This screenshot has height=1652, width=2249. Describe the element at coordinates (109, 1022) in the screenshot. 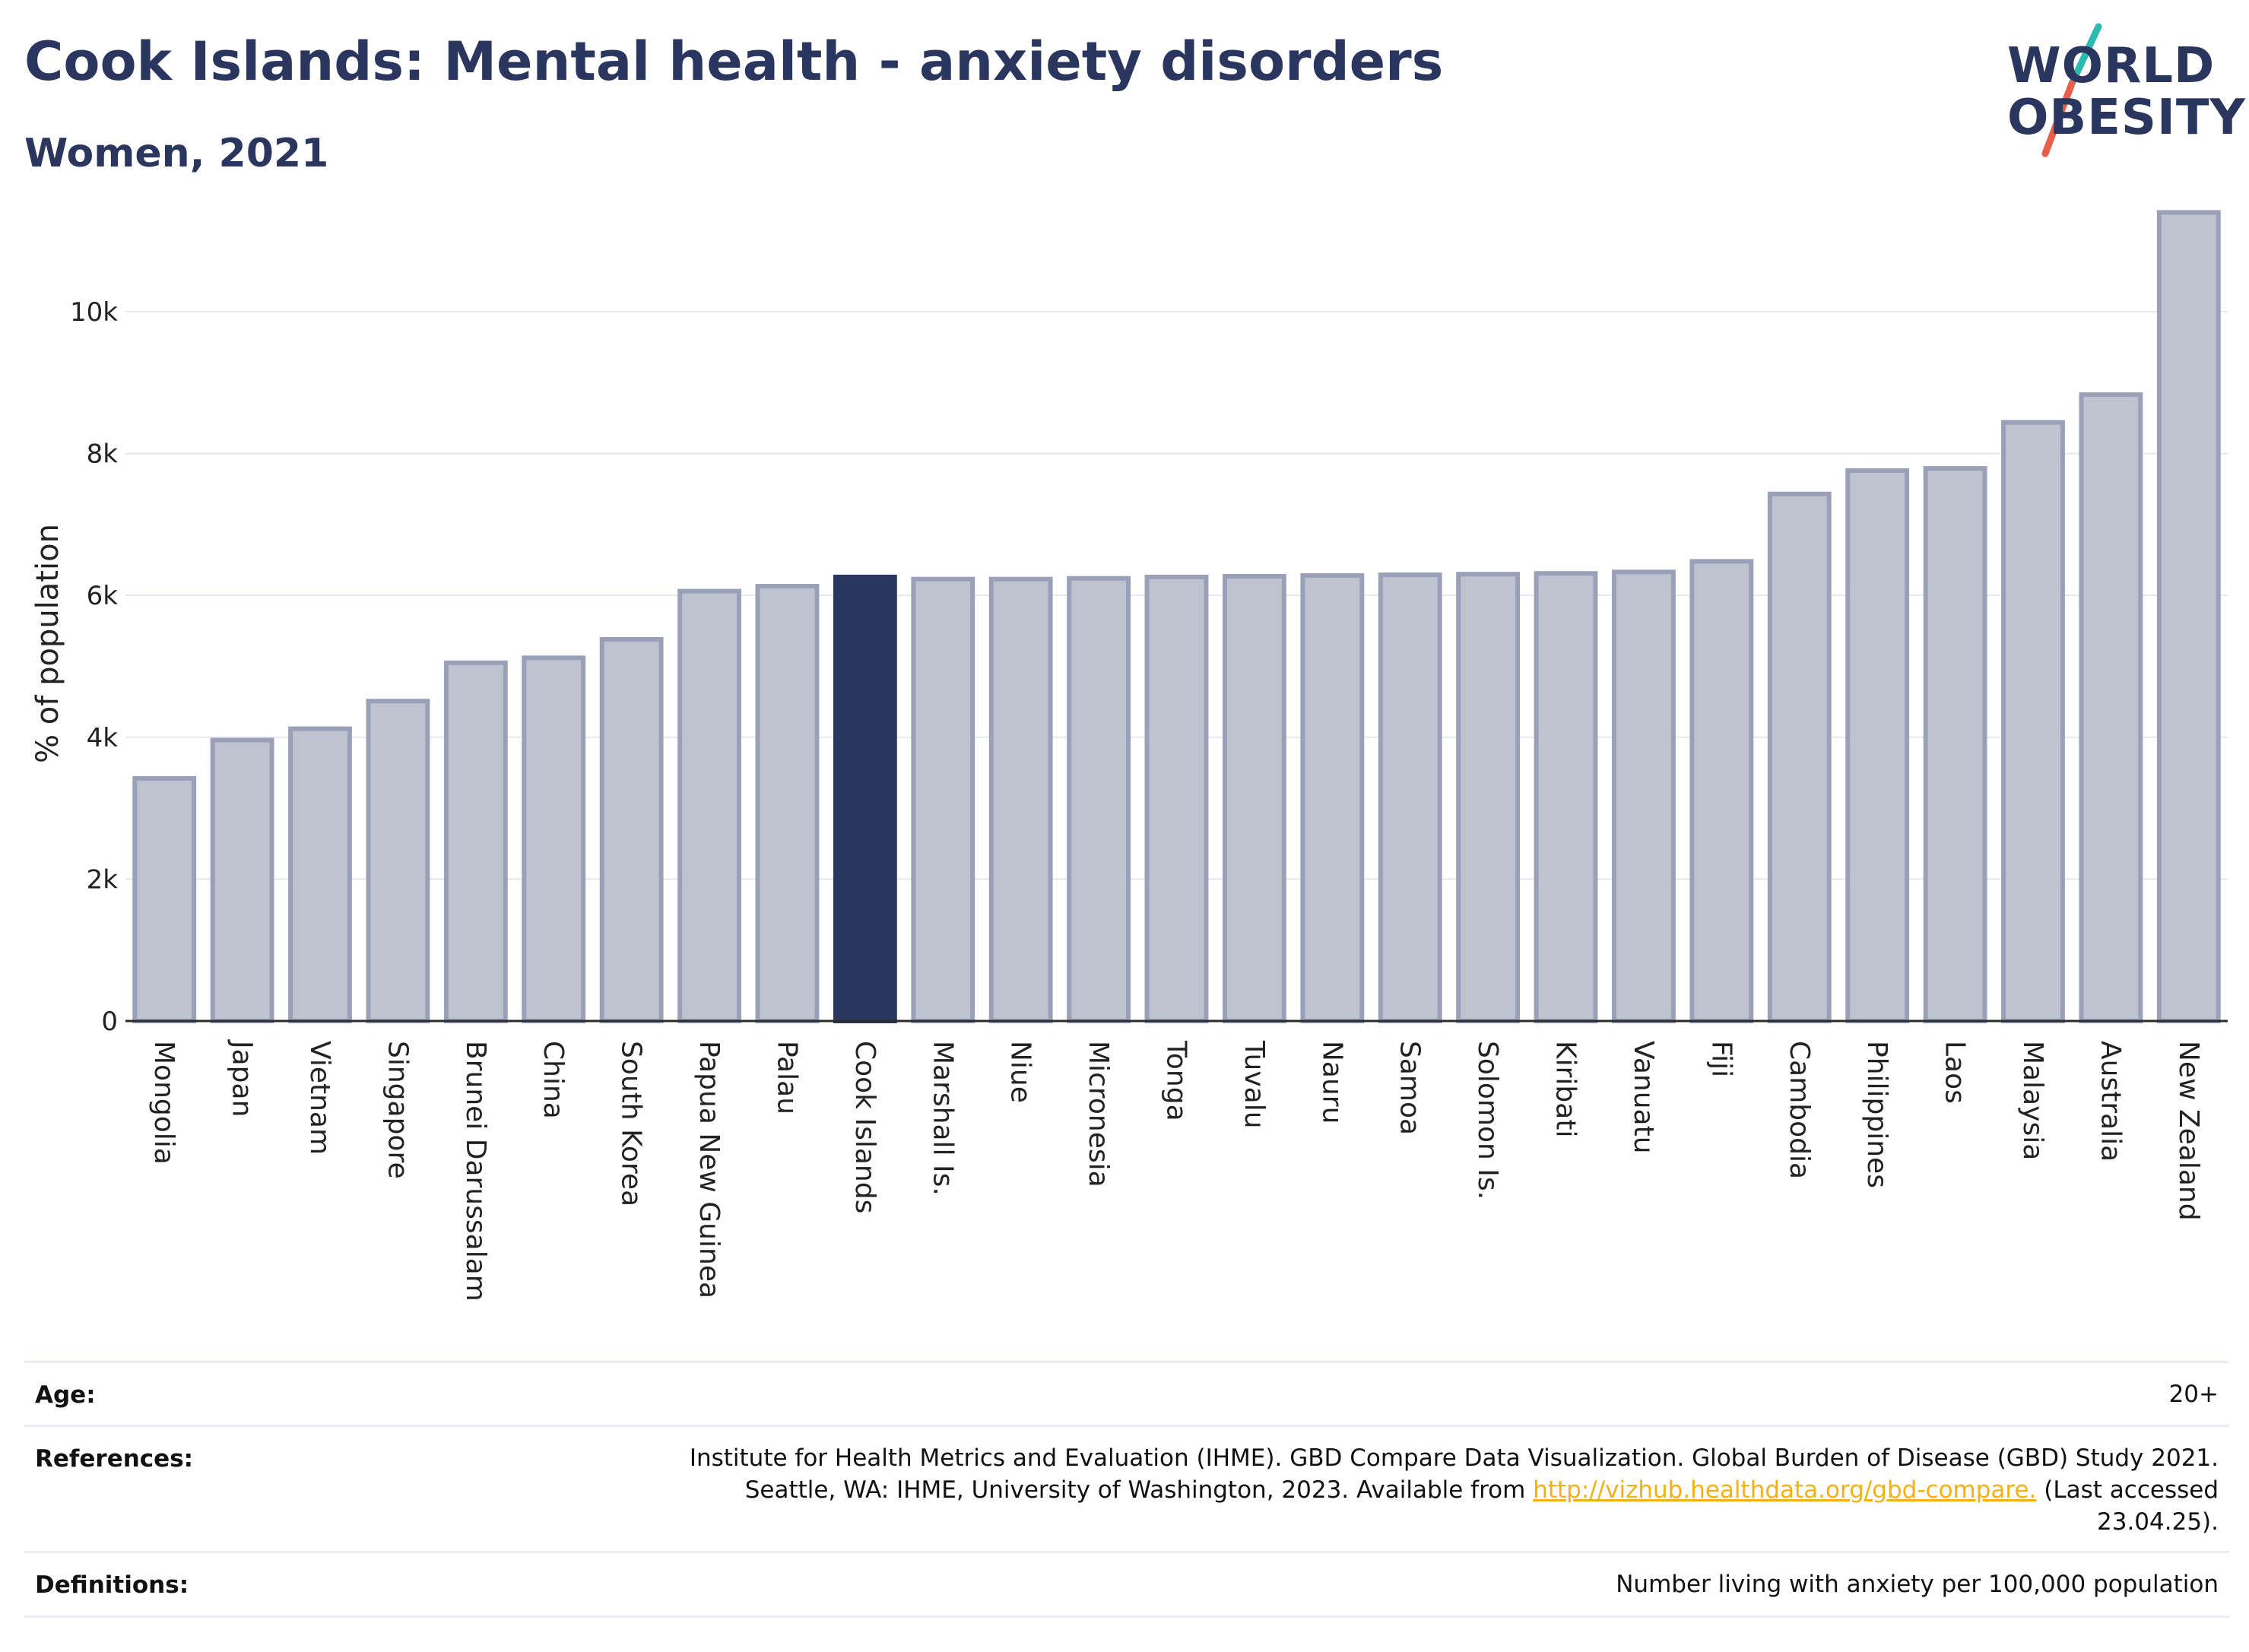

I see `y-tick-label: 0` at that location.